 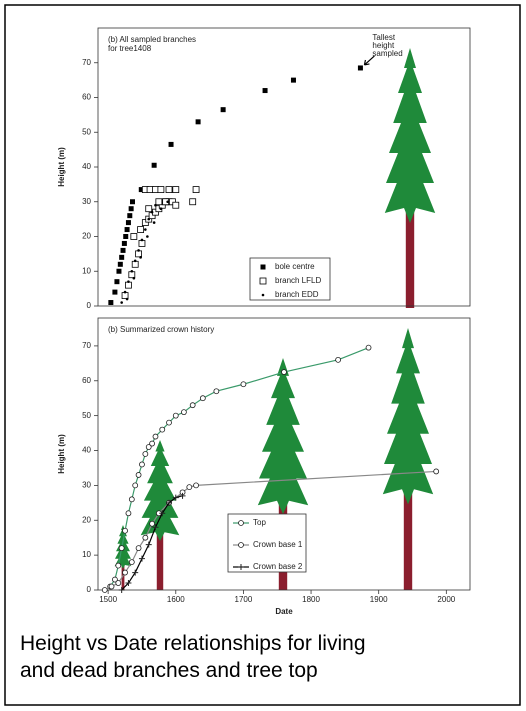 I want to click on annotation: sampled, so click(x=387, y=53).